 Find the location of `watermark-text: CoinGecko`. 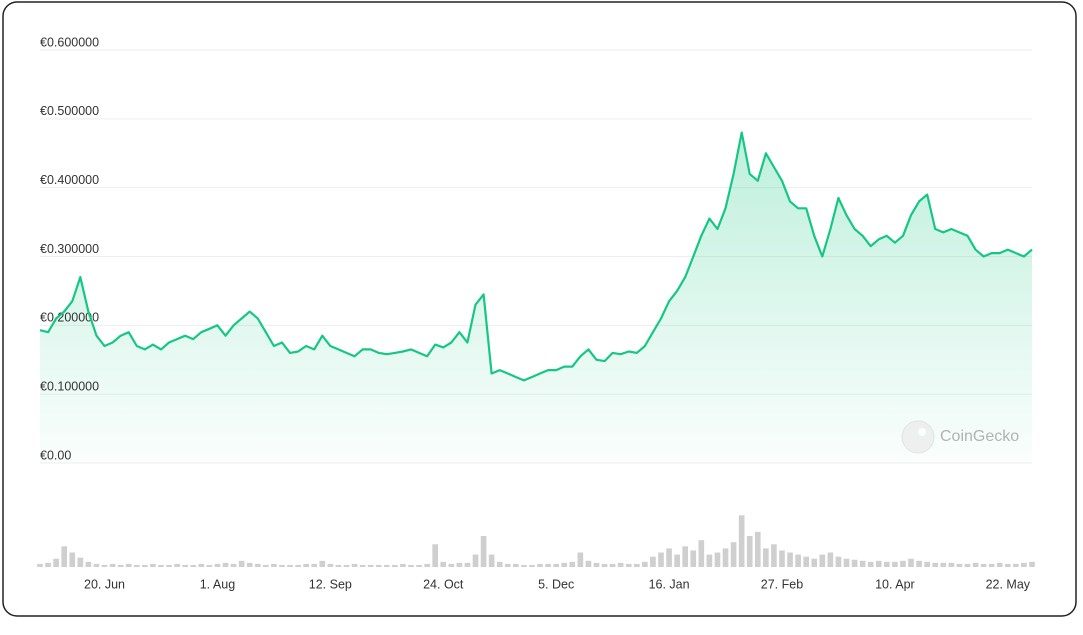

watermark-text: CoinGecko is located at coordinates (979, 436).